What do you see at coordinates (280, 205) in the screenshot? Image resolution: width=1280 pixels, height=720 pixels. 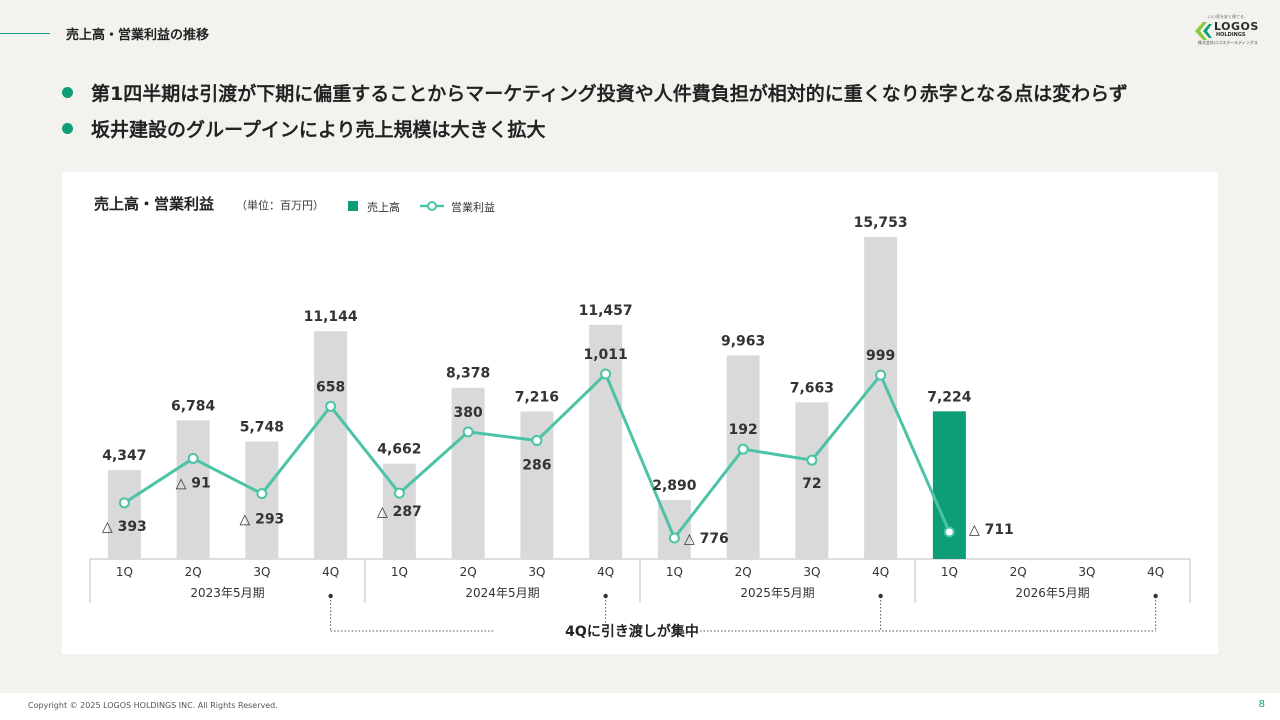 I see `chart-unit-note: （単位：百万円）` at bounding box center [280, 205].